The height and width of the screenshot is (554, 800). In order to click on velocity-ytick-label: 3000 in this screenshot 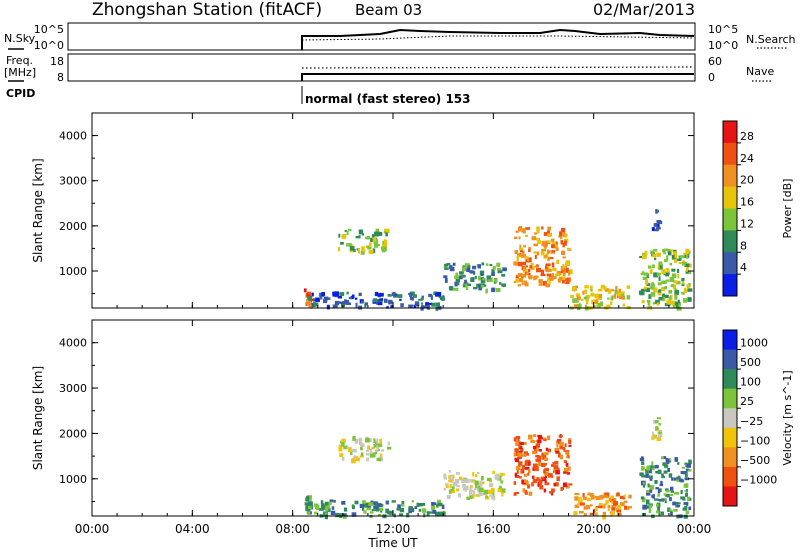, I will do `click(73, 388)`.